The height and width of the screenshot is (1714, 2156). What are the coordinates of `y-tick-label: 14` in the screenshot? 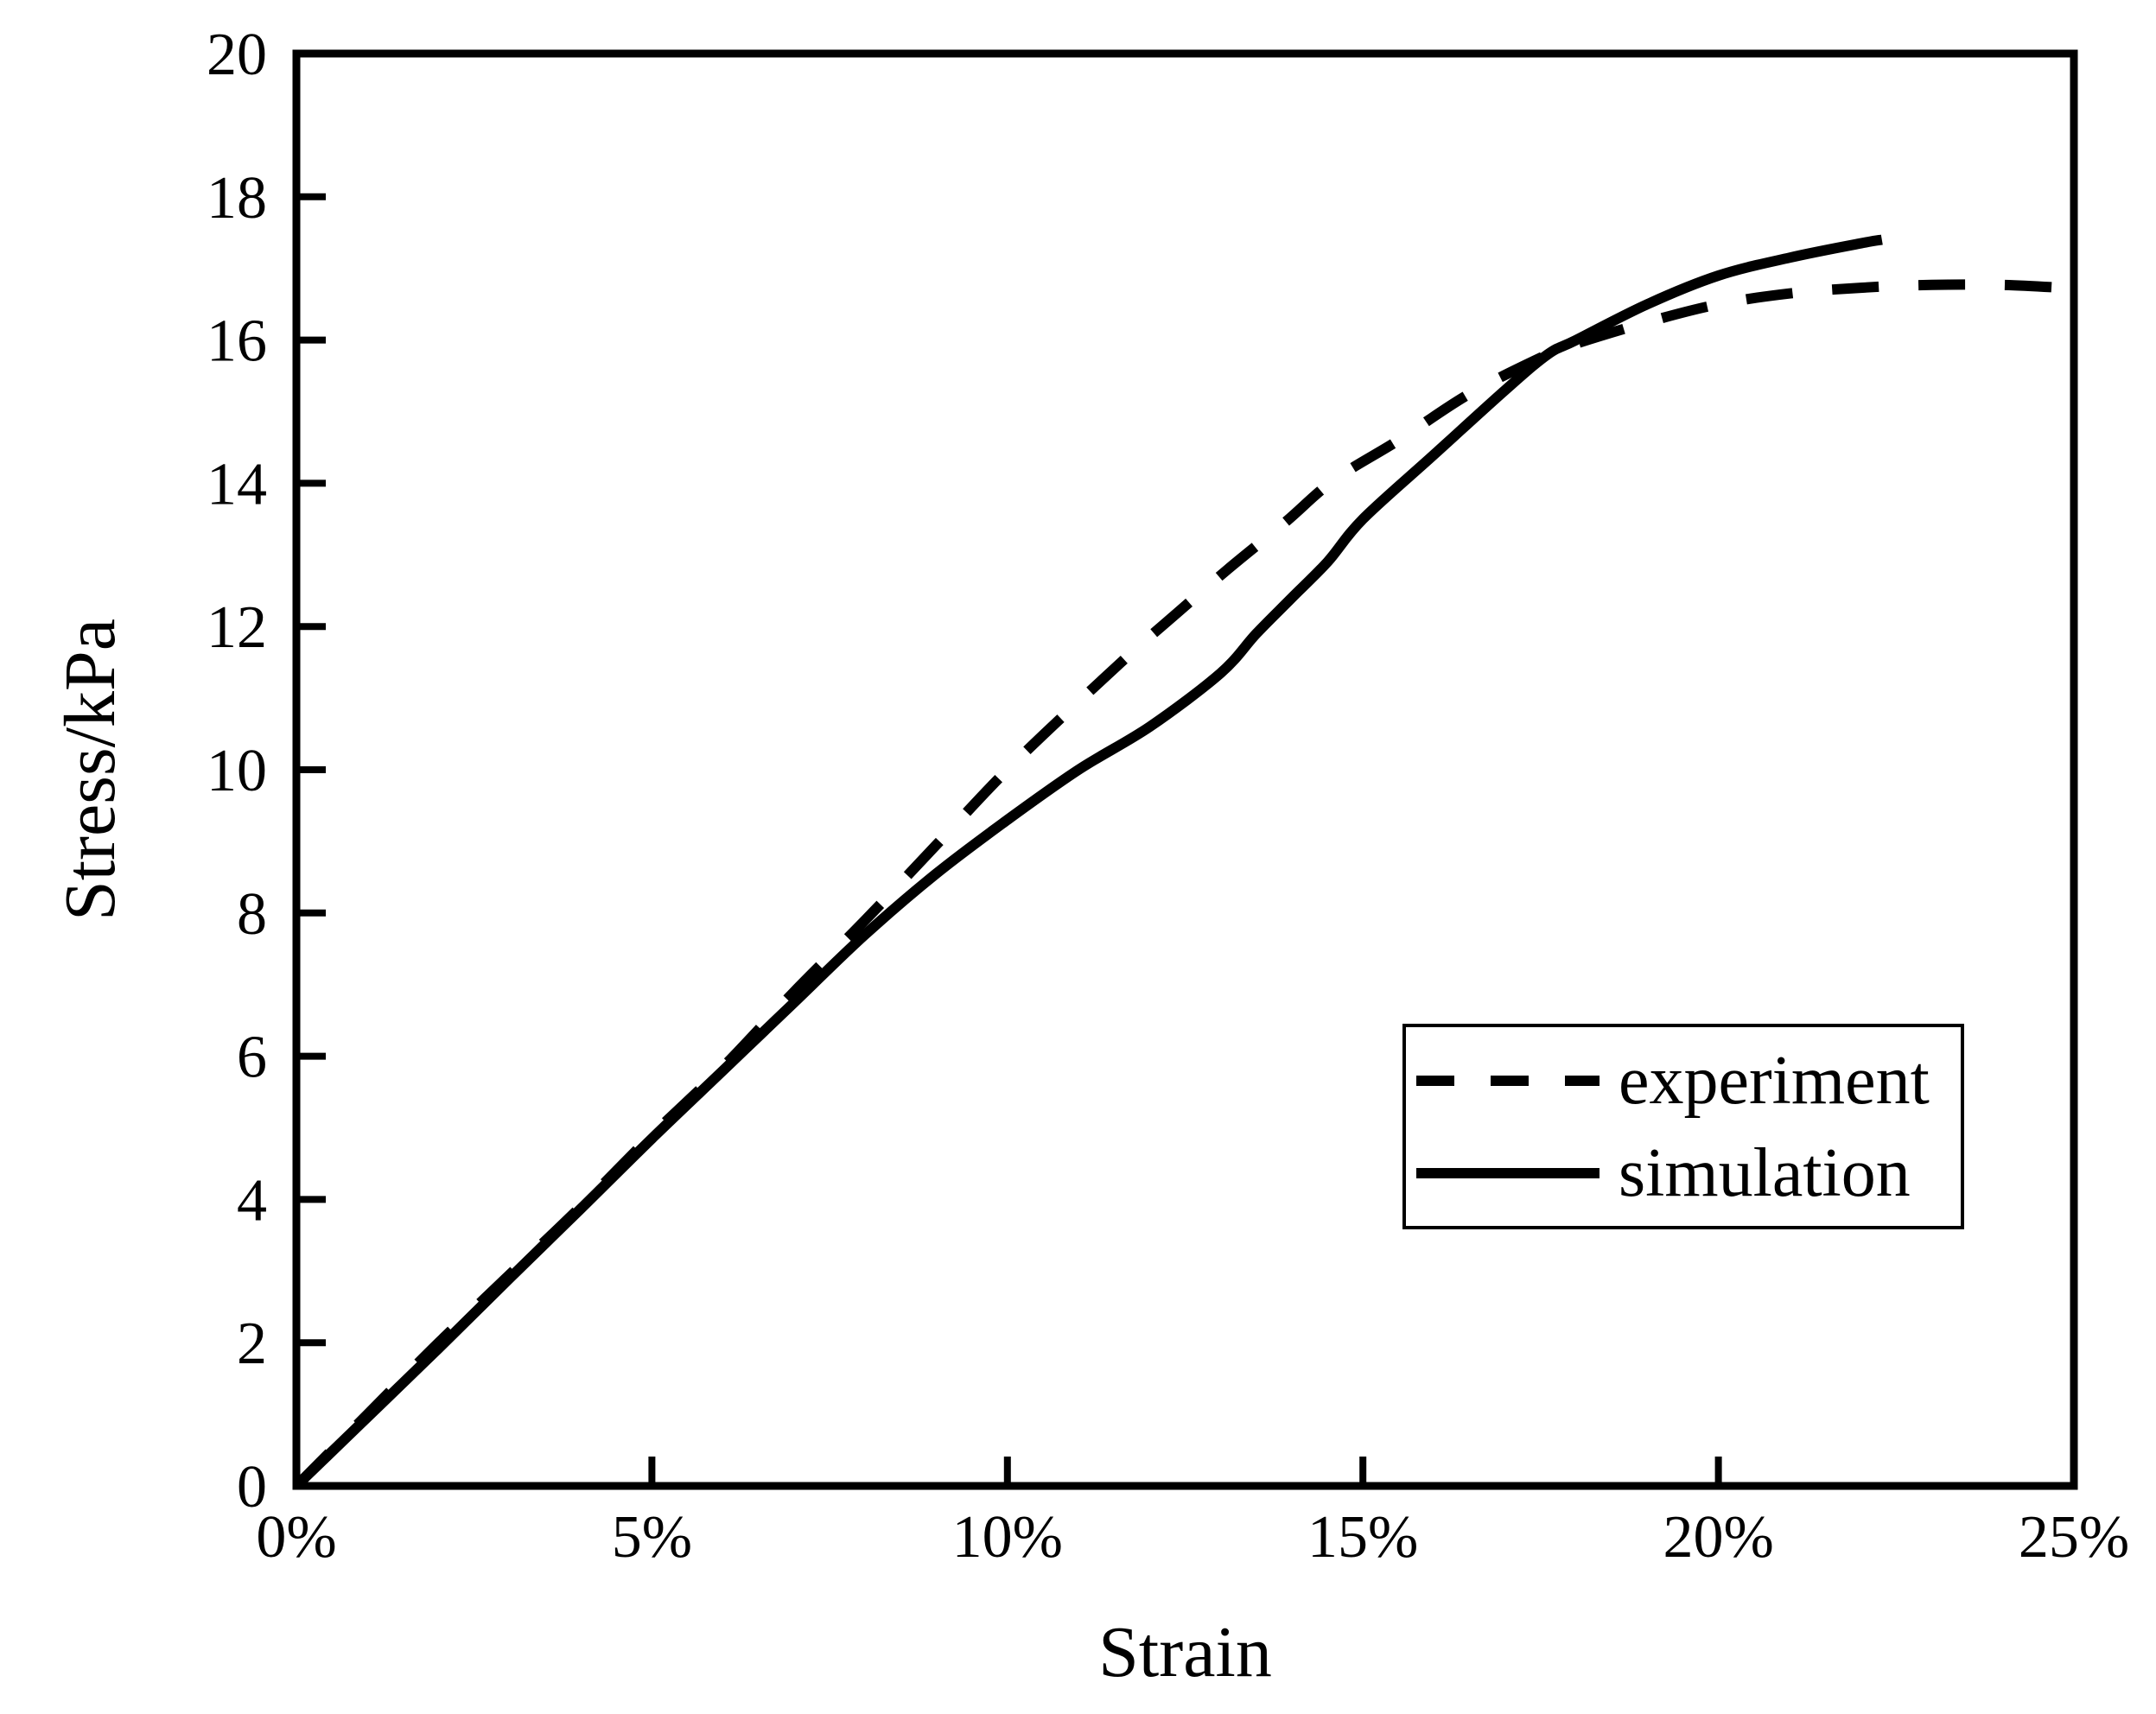 It's located at (237, 484).